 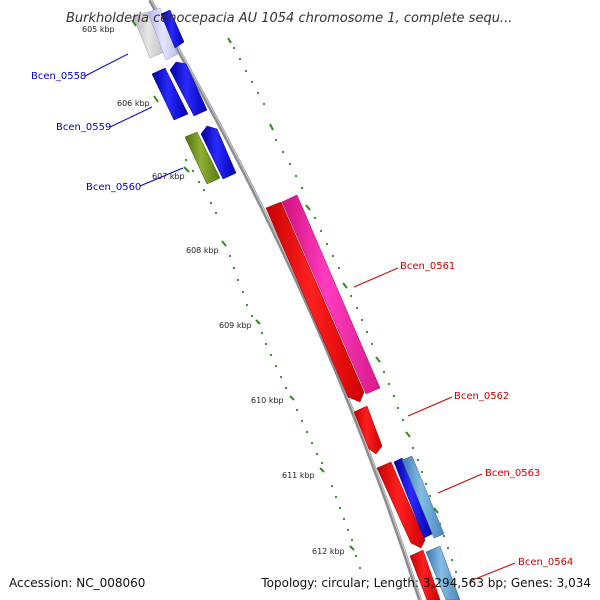 What do you see at coordinates (168, 176) in the screenshot?
I see `tick-label-607: 607 kbp` at bounding box center [168, 176].